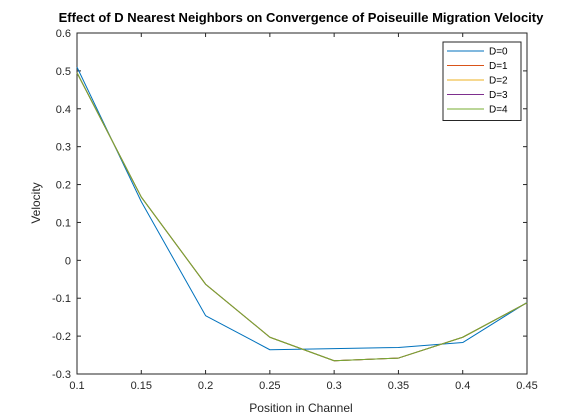  I want to click on y-tick-label: -0.2, so click(61, 337).